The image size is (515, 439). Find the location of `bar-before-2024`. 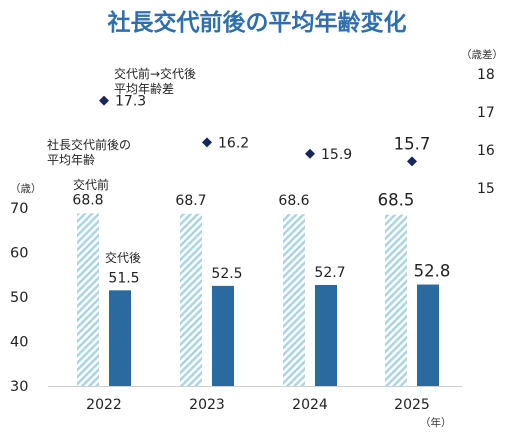

bar-before-2024 is located at coordinates (294, 300).